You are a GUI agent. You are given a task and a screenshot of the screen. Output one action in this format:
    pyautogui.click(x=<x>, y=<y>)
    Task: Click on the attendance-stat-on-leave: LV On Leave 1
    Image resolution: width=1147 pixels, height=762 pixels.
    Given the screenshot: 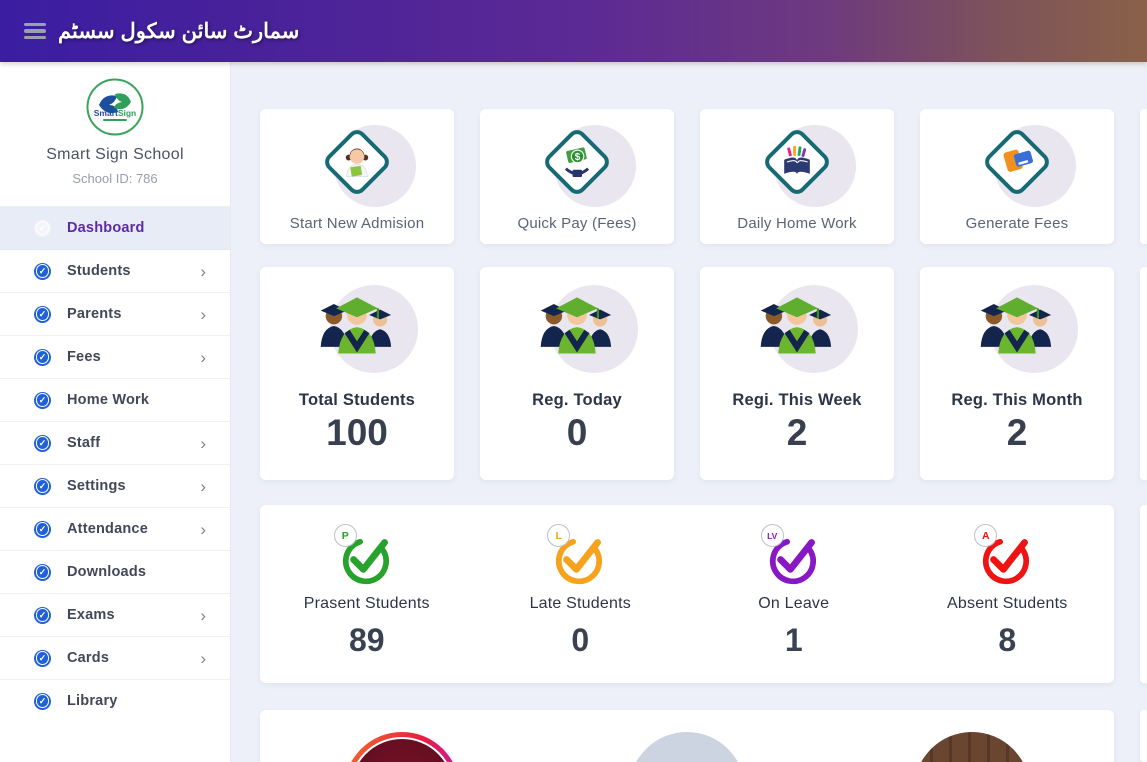 What is the action you would take?
    pyautogui.click(x=794, y=591)
    